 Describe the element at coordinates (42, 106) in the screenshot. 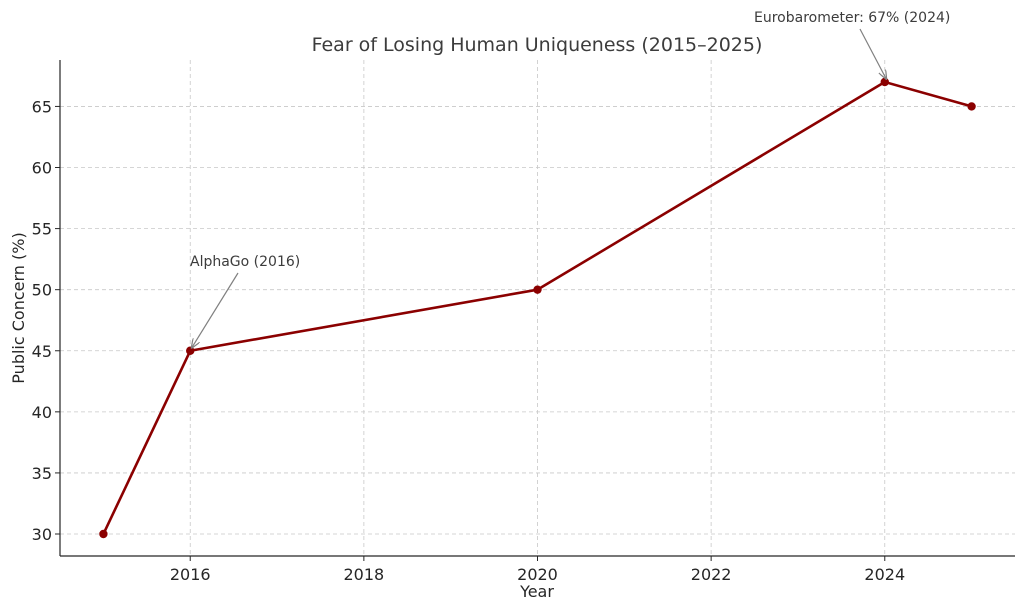

I see `y-tick-label: 65` at that location.